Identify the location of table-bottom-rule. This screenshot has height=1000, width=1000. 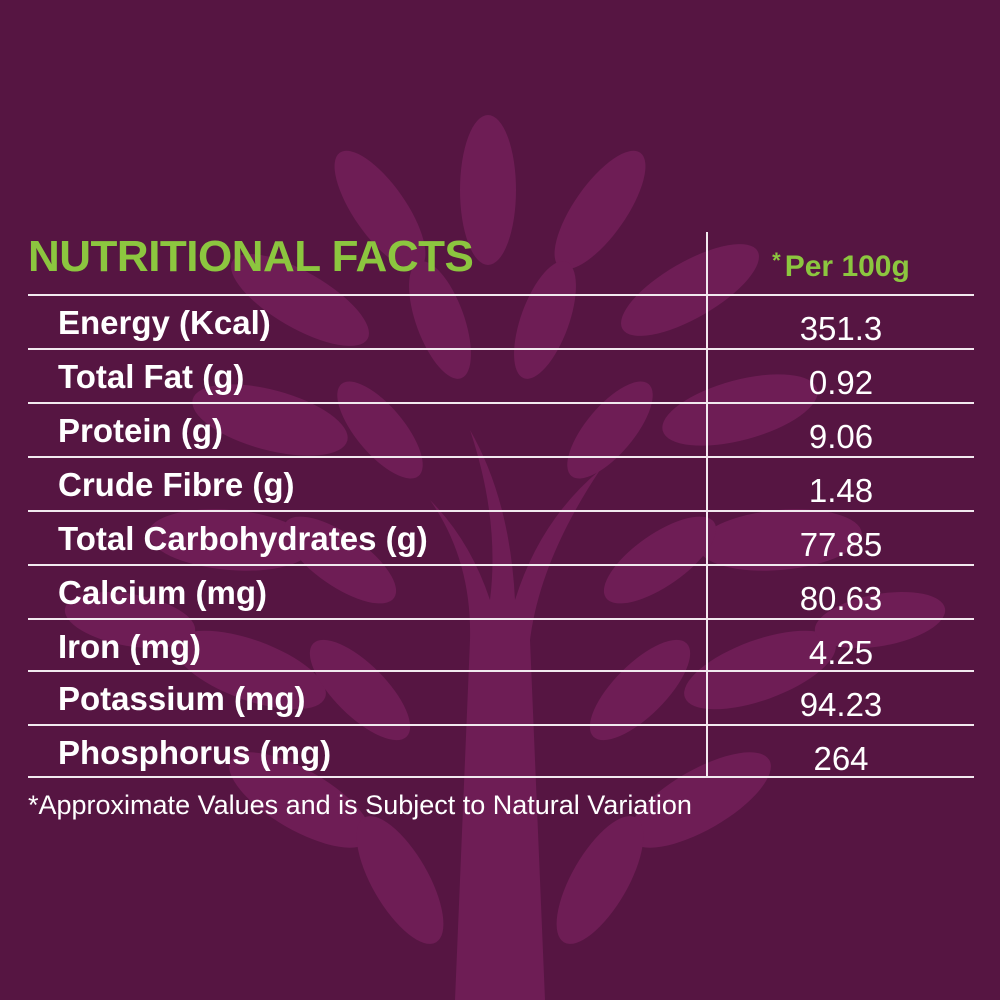
(501, 777).